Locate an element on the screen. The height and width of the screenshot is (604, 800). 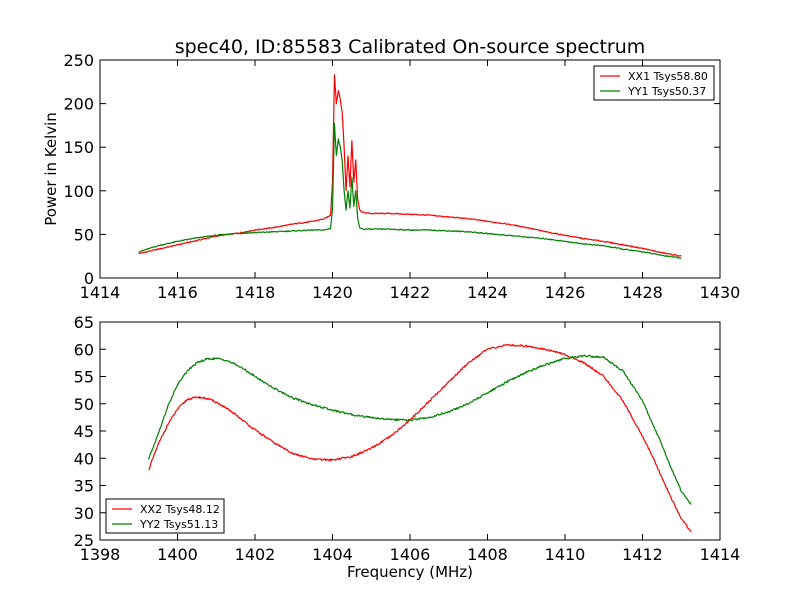
panel2-xtick-label: 1408 is located at coordinates (487, 554).